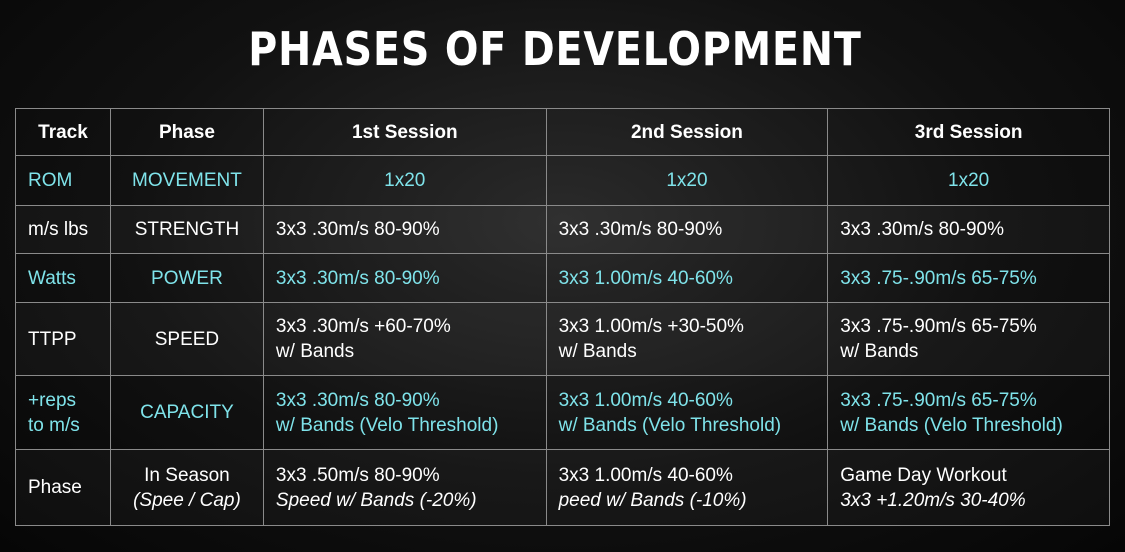  Describe the element at coordinates (52, 339) in the screenshot. I see `cell-line: TTPP` at that location.